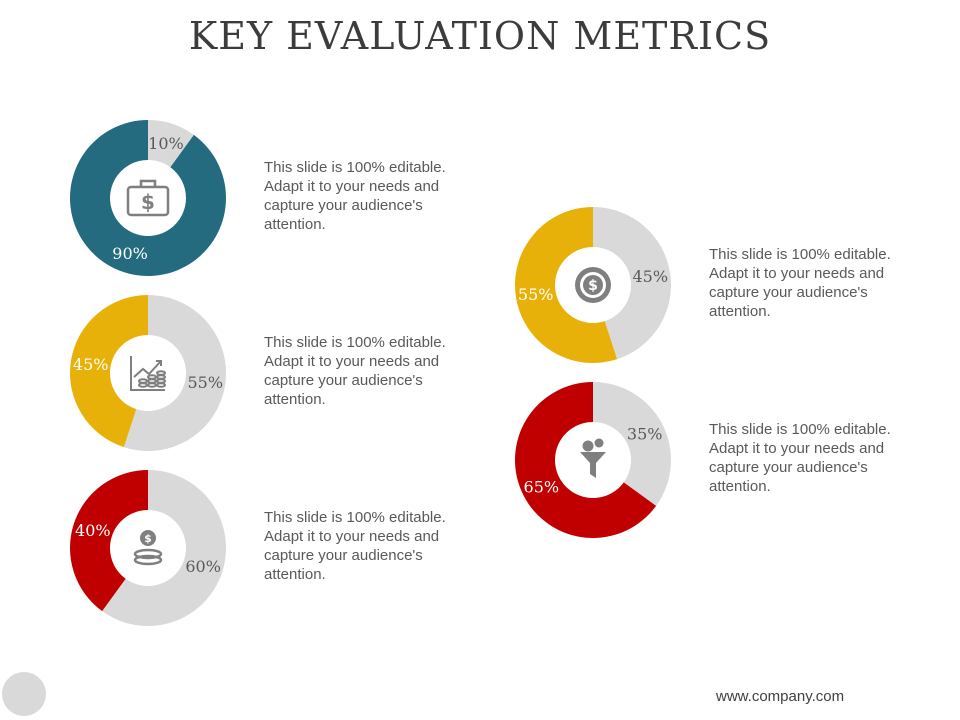 The image size is (960, 720). Describe the element at coordinates (203, 566) in the screenshot. I see `donut-3-label-1: 60%` at that location.